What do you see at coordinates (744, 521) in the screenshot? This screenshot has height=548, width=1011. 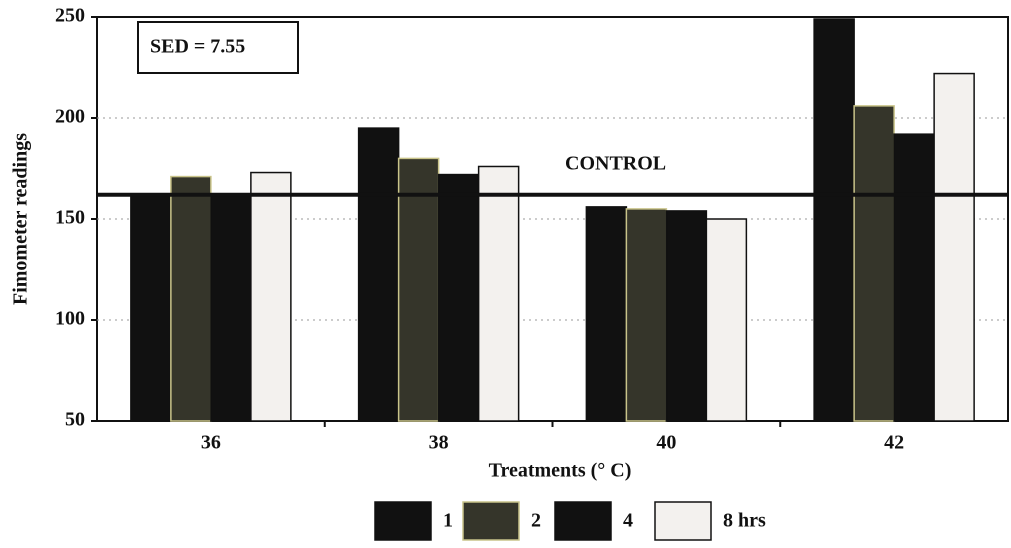 I see `legend-label: 8 hrs` at bounding box center [744, 521].